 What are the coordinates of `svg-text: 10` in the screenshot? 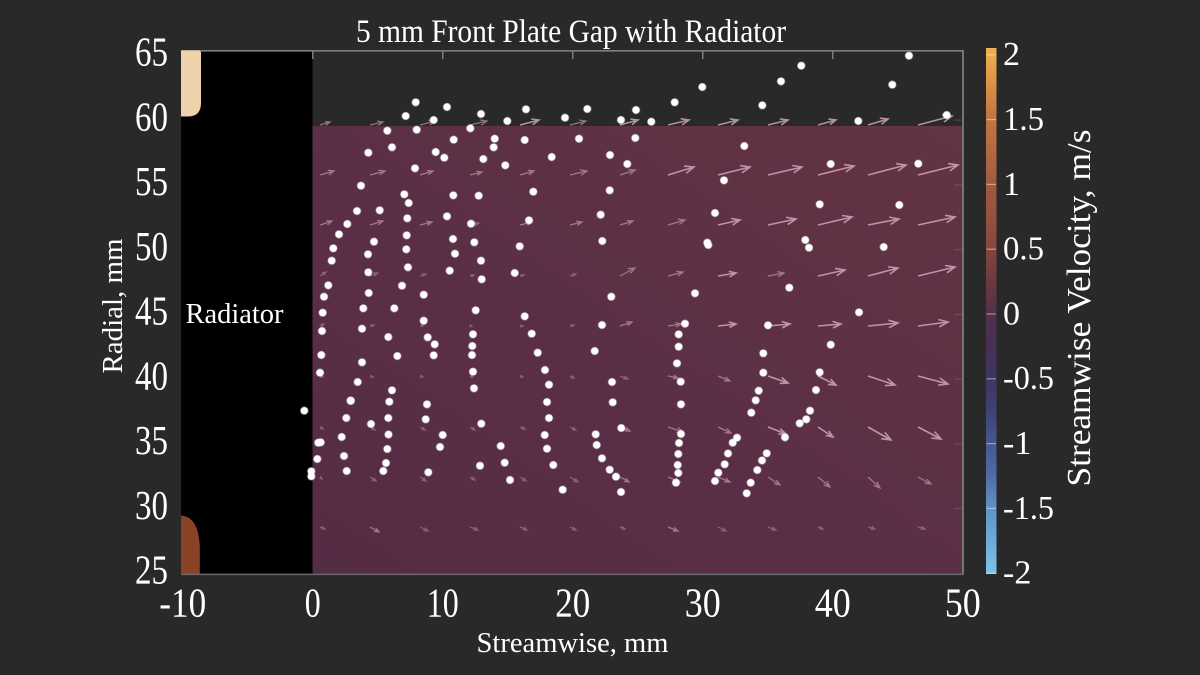 It's located at (443, 603).